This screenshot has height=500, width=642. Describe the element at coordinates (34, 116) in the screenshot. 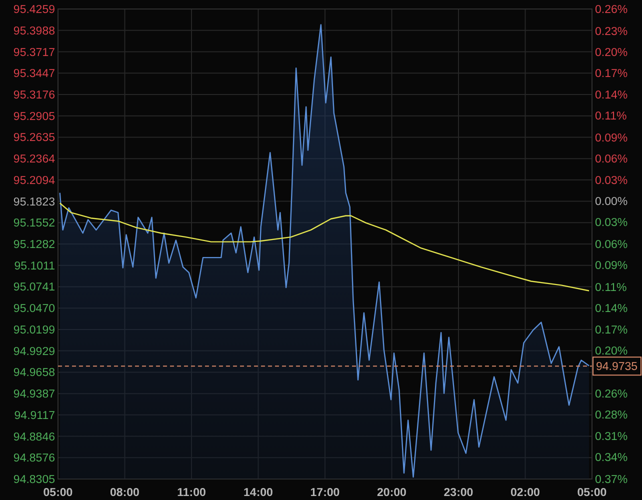

I see `y-tick-label: 95.2905` at that location.